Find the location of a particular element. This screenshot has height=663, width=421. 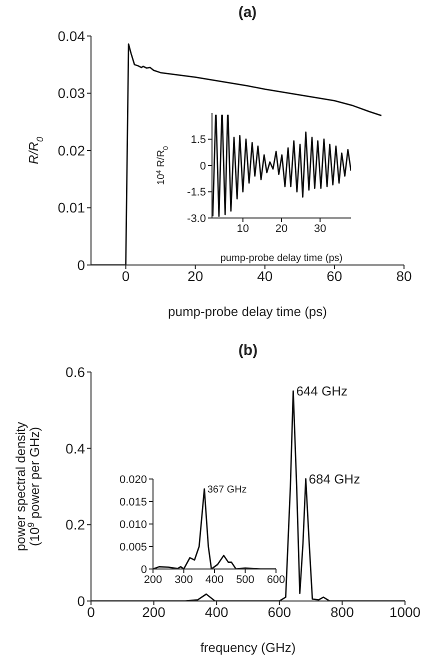

x-tick-label: 40 is located at coordinates (265, 276).